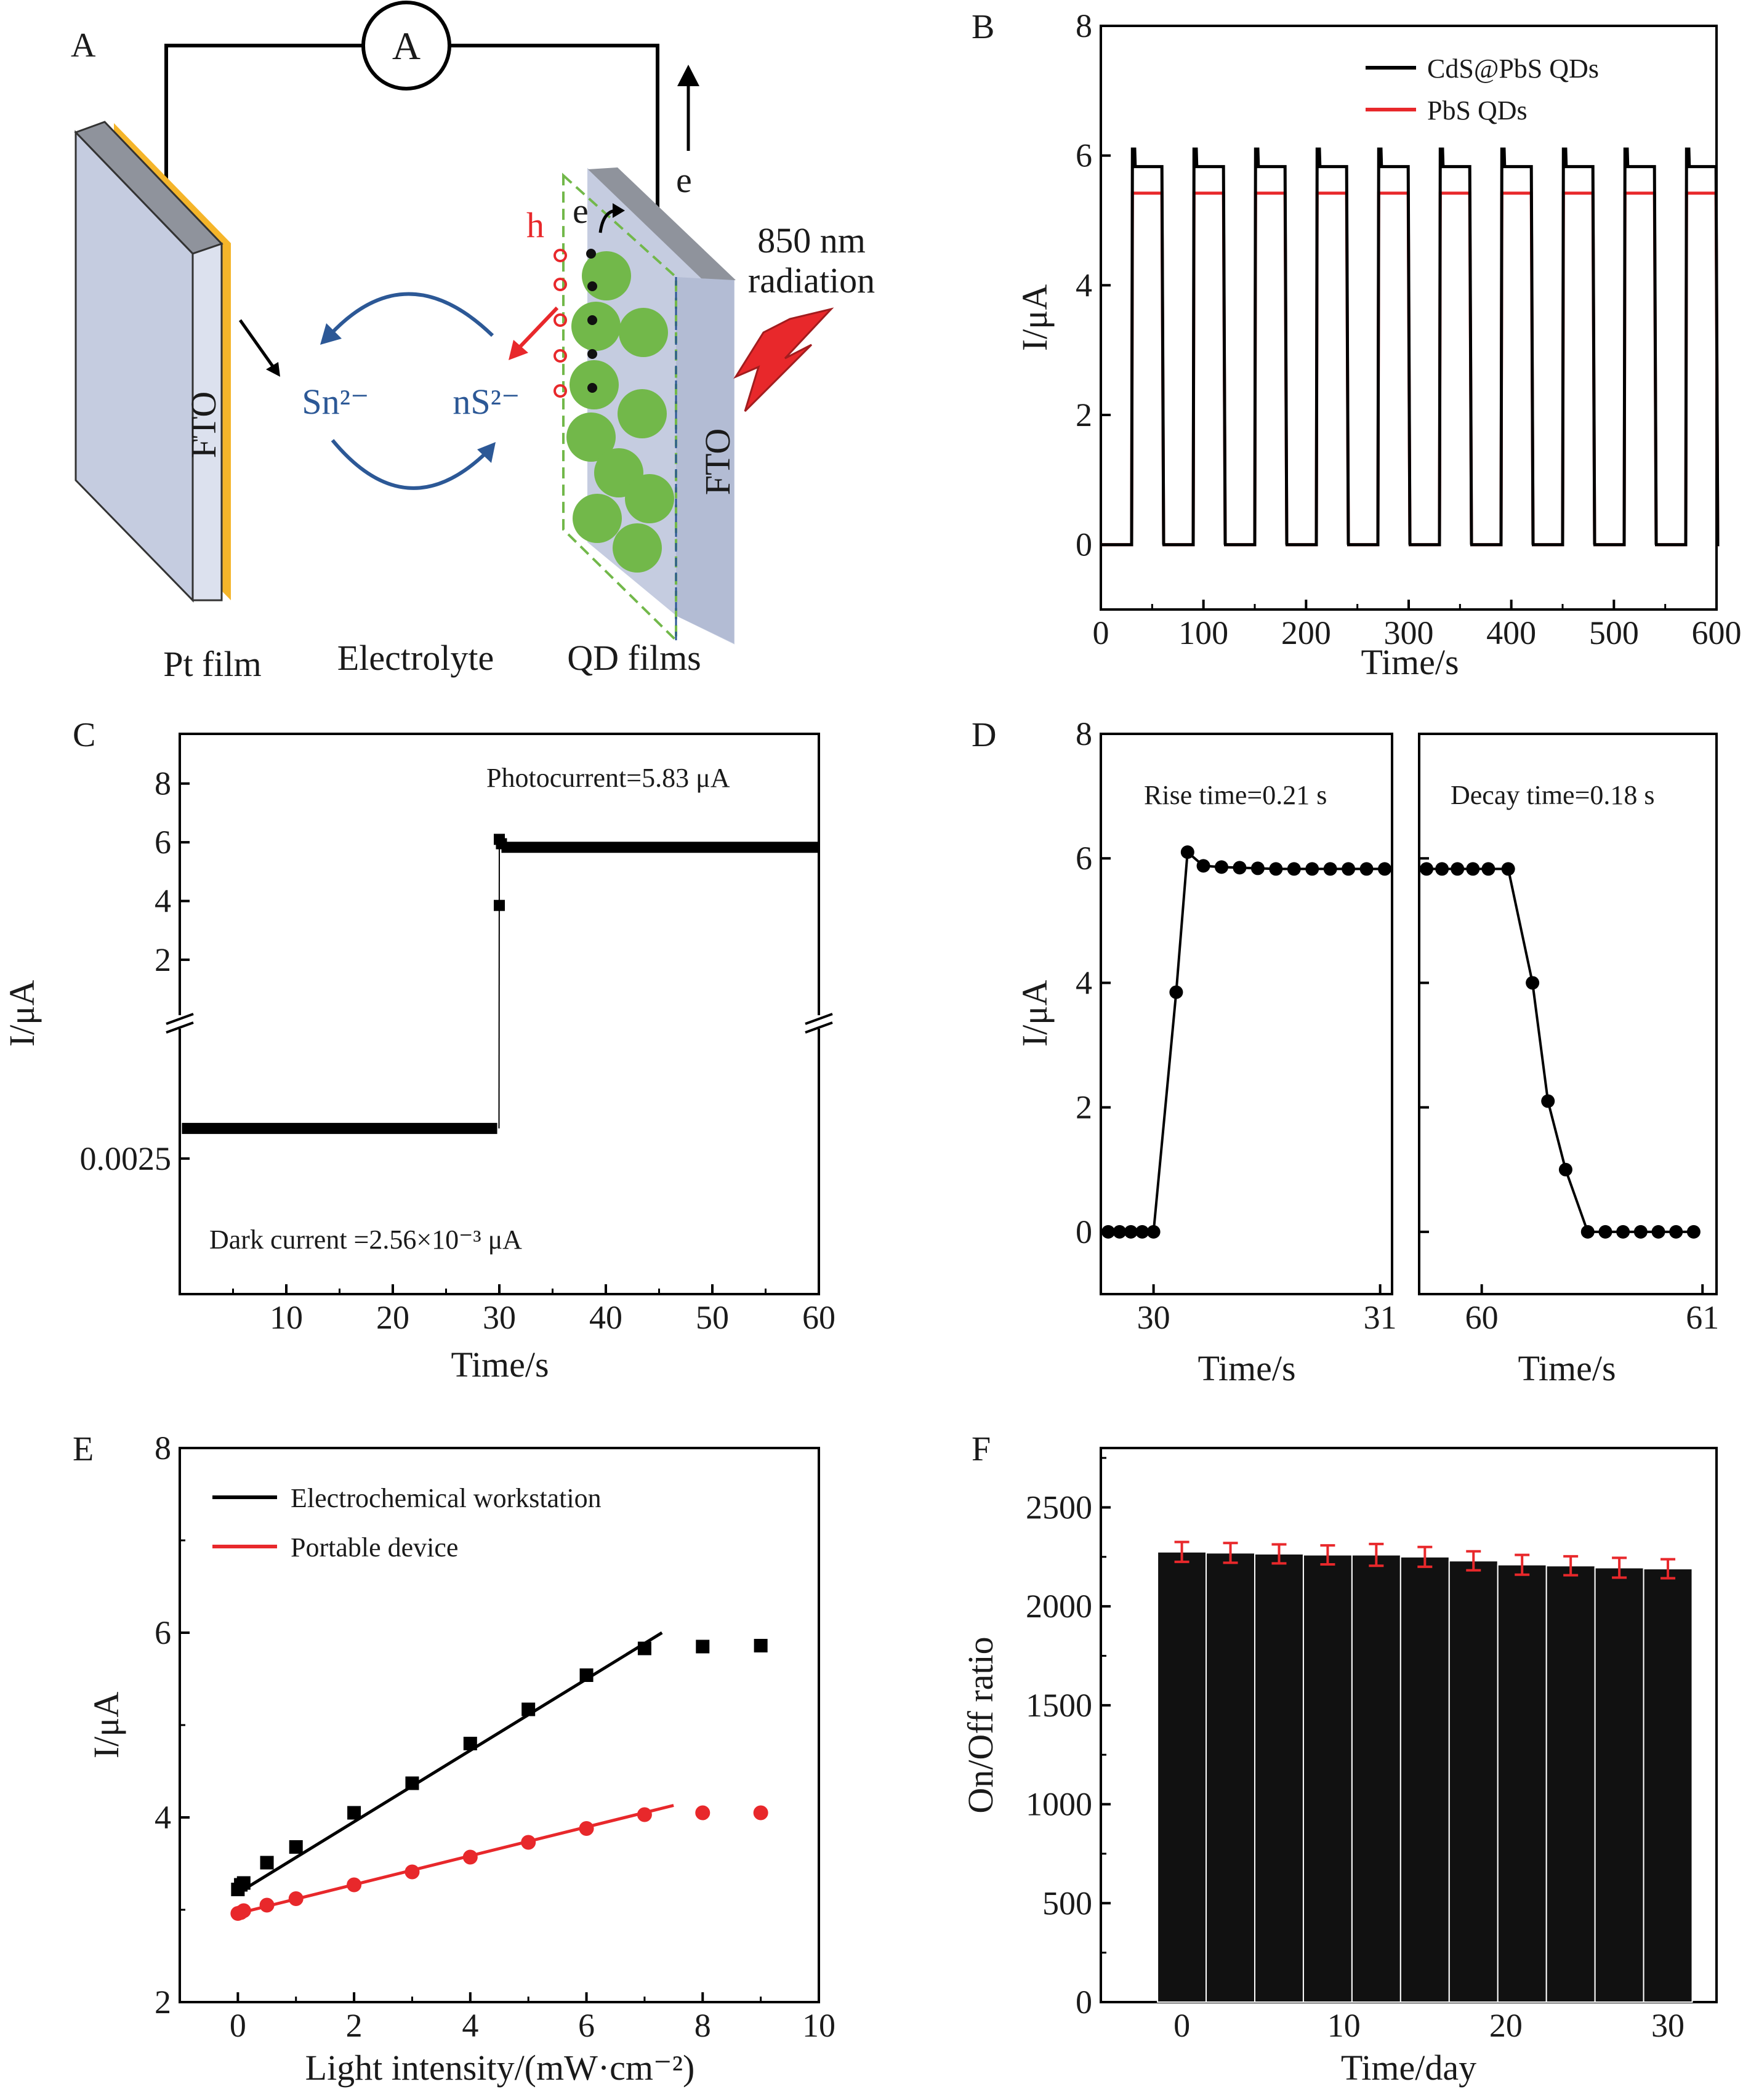  I want to click on legend-label-1: Portable device, so click(374, 1548).